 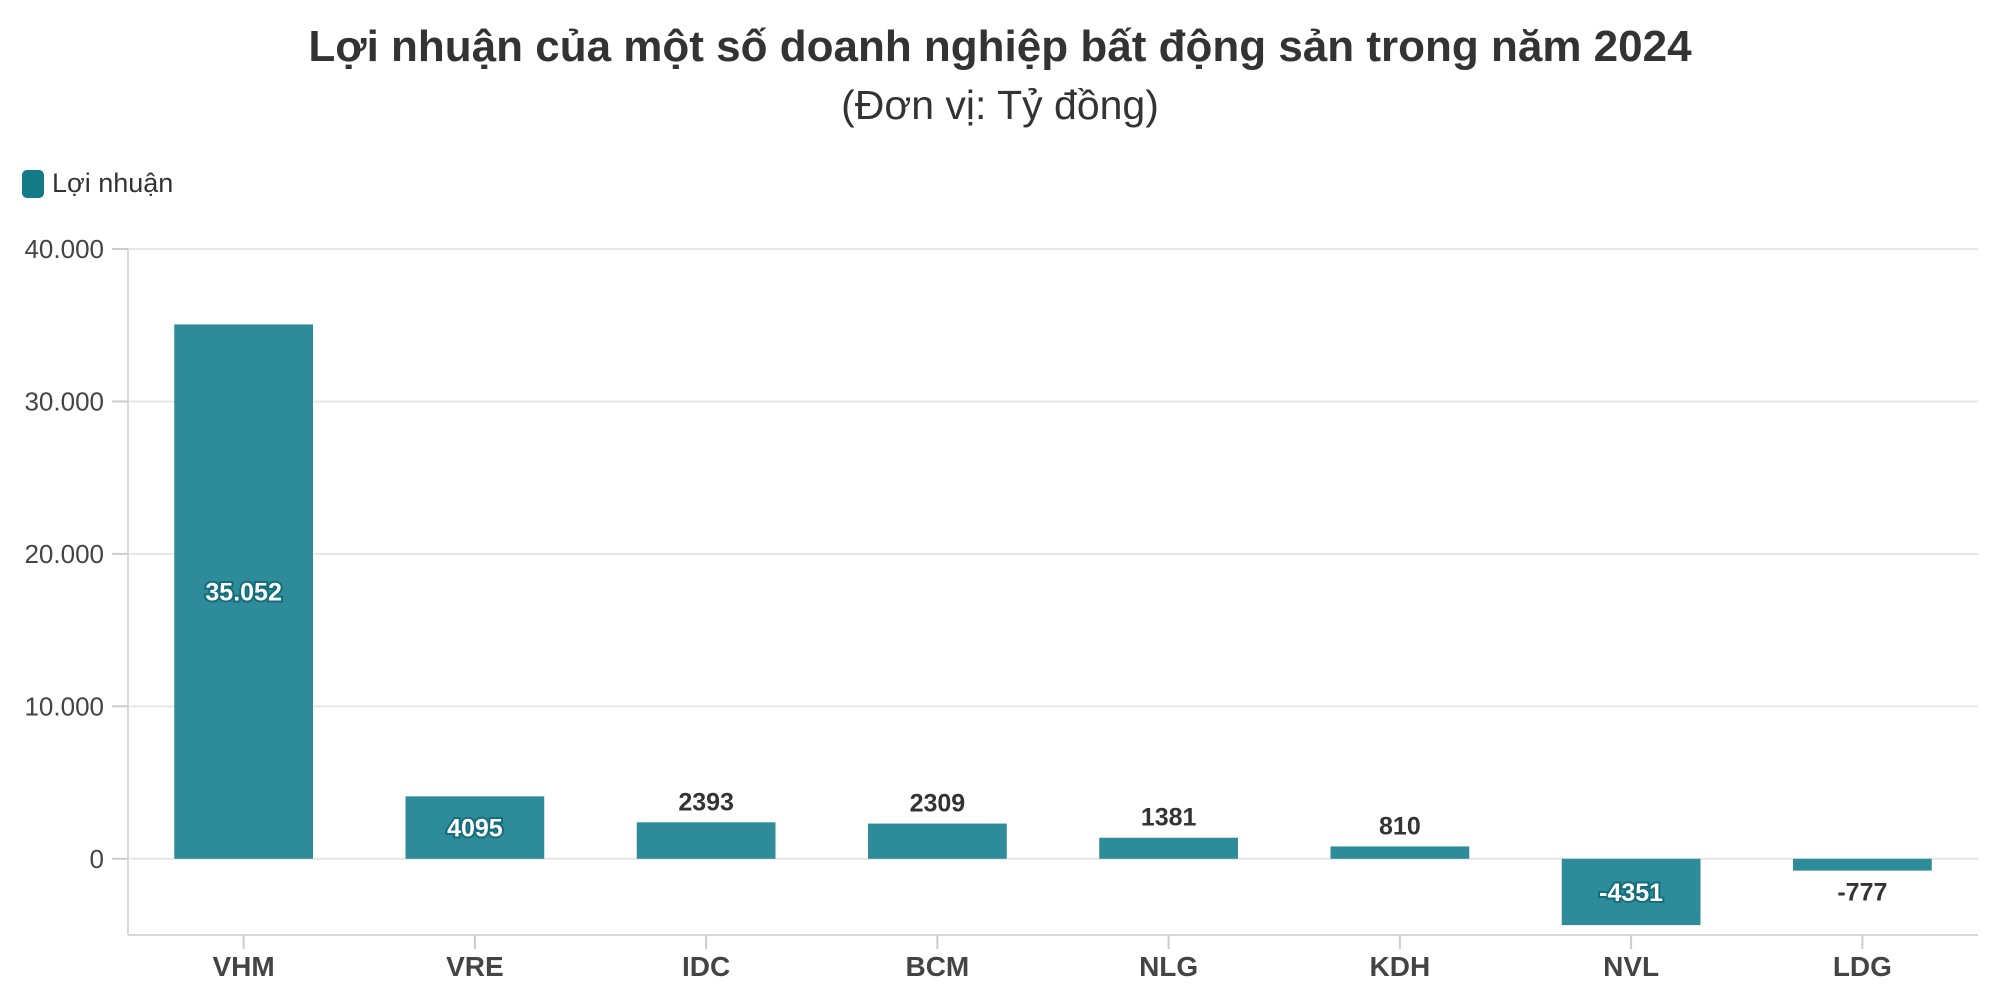 What do you see at coordinates (1168, 966) in the screenshot?
I see `x-tick-label-nlg: NLG` at bounding box center [1168, 966].